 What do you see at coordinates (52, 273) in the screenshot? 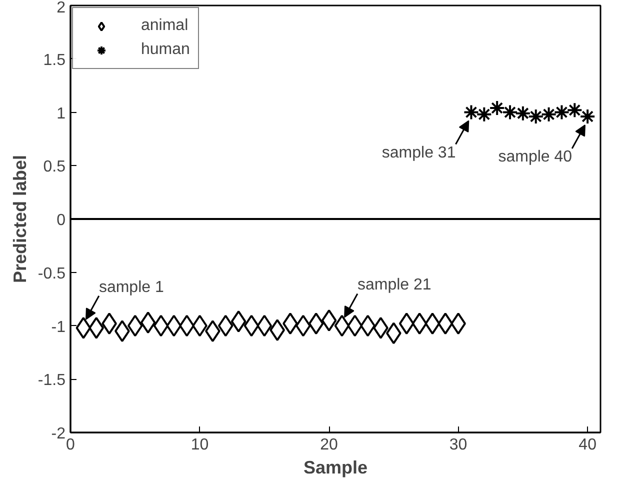
I see `y-tick-label: -0.5` at bounding box center [52, 273].